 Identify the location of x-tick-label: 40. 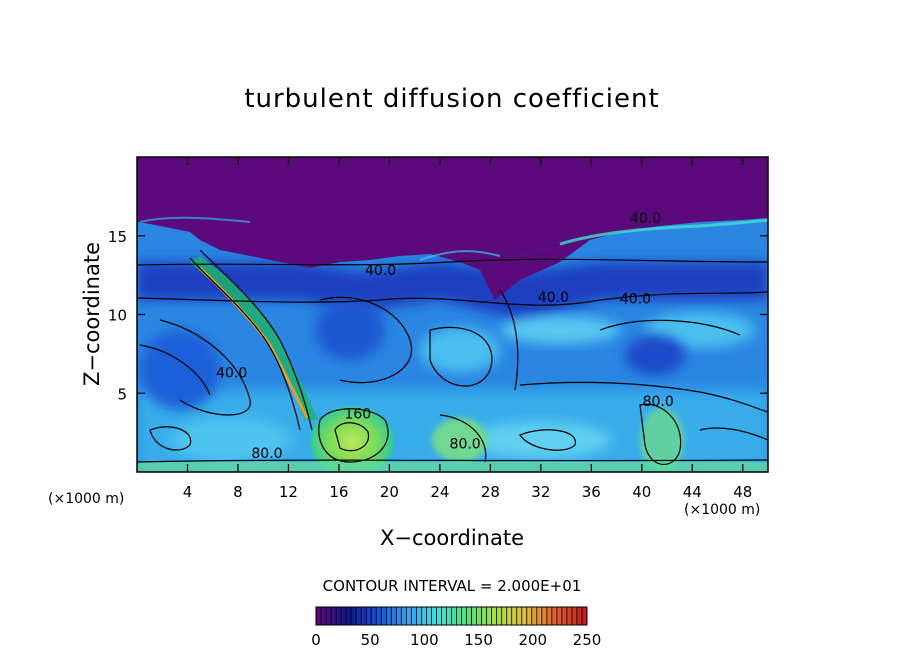
(641, 492).